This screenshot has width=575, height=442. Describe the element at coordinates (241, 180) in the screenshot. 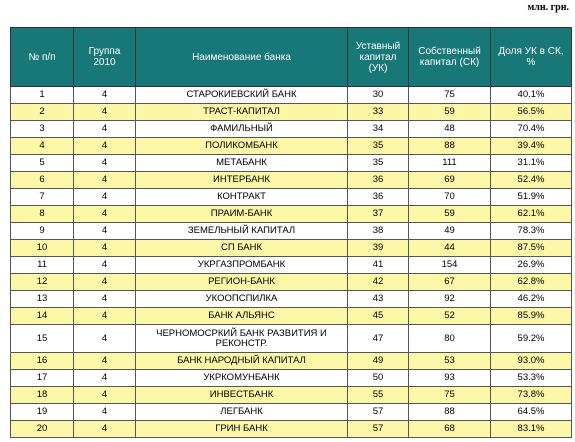

I see `table-cell: ИНТЕРБАНК` at that location.